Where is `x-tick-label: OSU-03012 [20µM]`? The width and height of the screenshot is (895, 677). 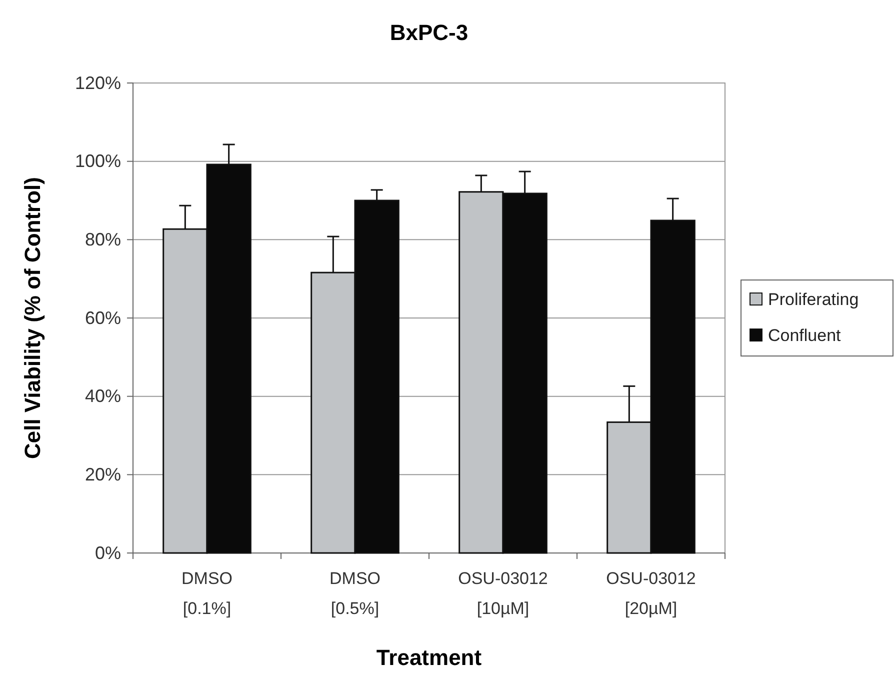
x-tick-label: OSU-03012 [20µM] is located at coordinates (651, 593).